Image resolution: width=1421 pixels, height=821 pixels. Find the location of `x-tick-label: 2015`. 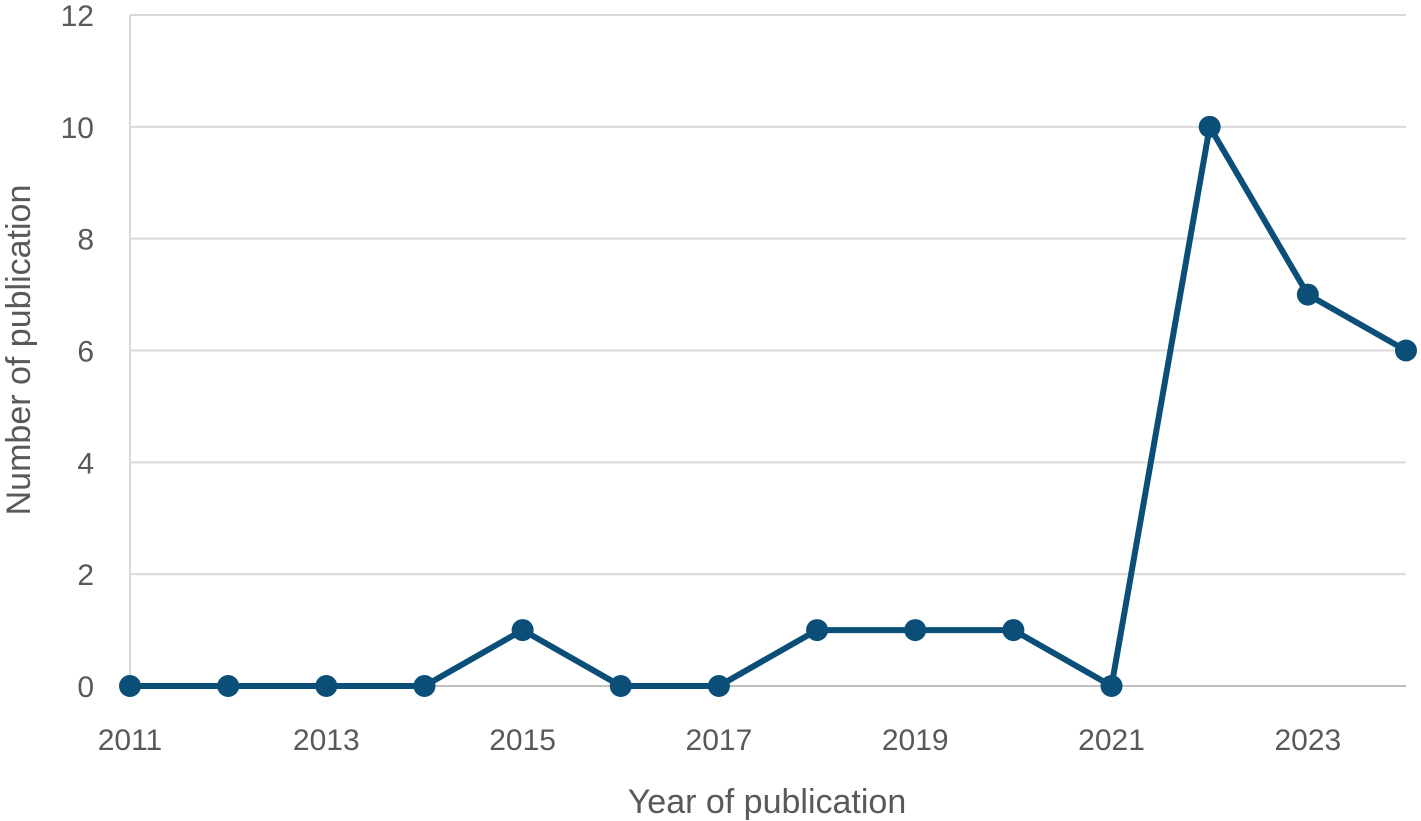

x-tick-label: 2015 is located at coordinates (522, 740).